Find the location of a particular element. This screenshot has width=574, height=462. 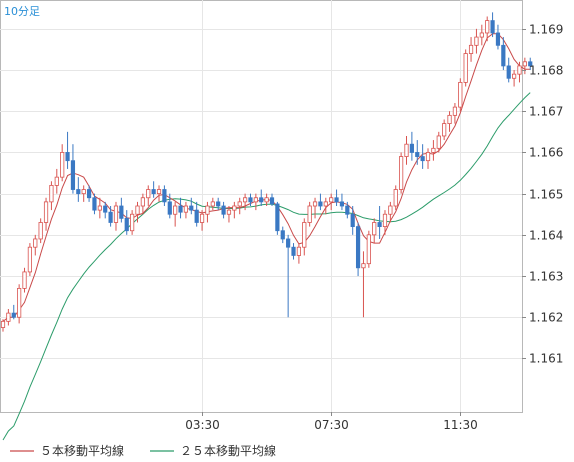

x-axis: 03:30 07:30 11:30 is located at coordinates (331, 422).